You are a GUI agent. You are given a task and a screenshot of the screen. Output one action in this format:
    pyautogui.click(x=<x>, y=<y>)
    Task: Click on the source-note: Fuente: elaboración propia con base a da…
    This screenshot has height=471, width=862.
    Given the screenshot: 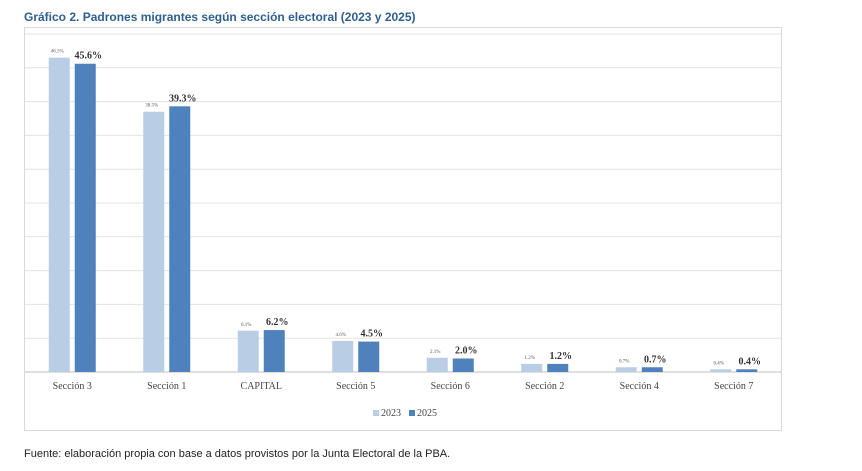 What is the action you would take?
    pyautogui.click(x=237, y=454)
    